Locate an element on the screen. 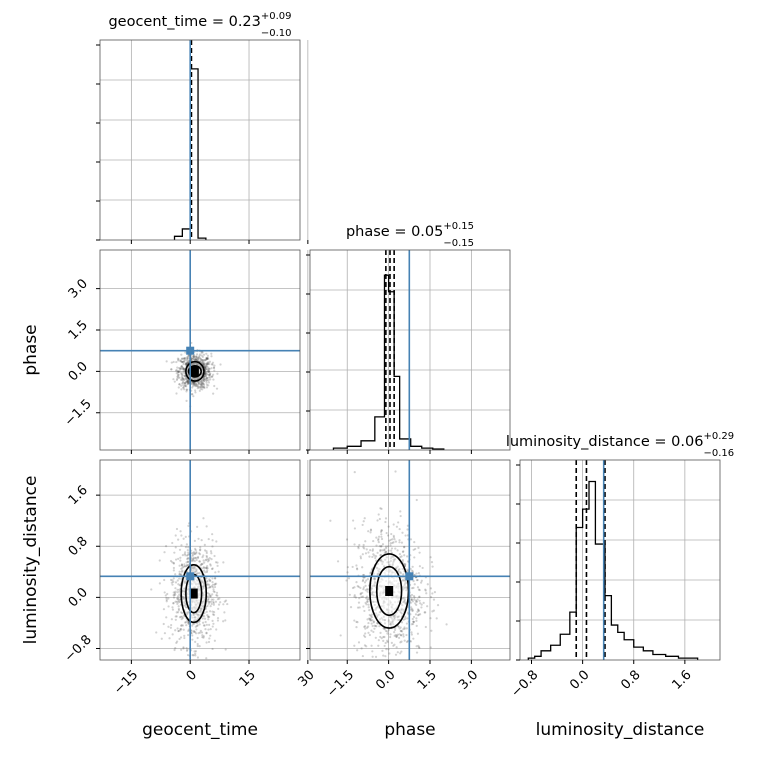 This screenshot has height=760, width=760. title-minus-error: −0.10 is located at coordinates (276, 33).